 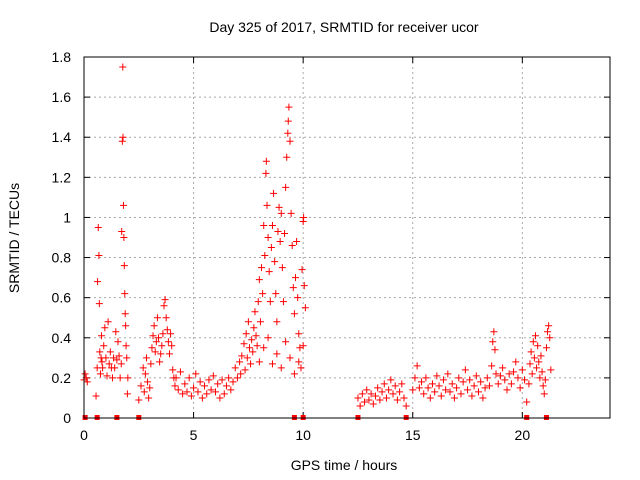 What do you see at coordinates (413, 435) in the screenshot?
I see `x-tick-label: 15` at bounding box center [413, 435].